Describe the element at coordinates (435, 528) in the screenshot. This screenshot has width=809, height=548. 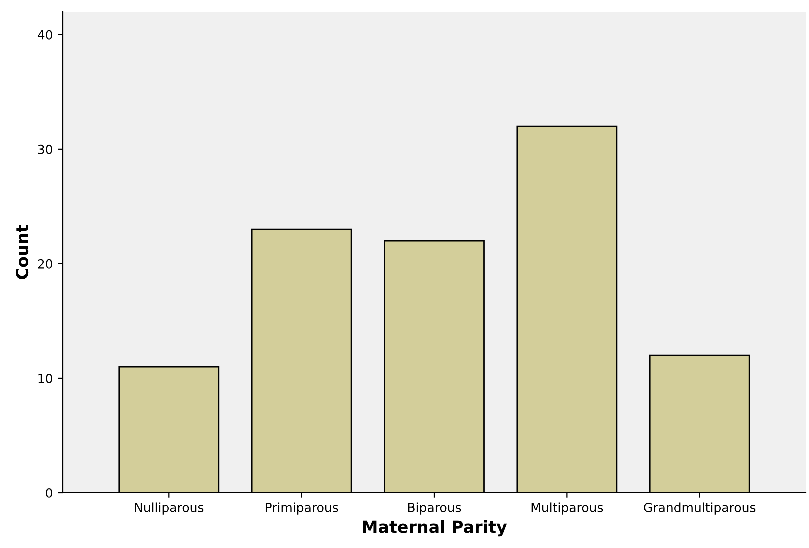
I see `x-axis-title: Maternal Parity` at that location.